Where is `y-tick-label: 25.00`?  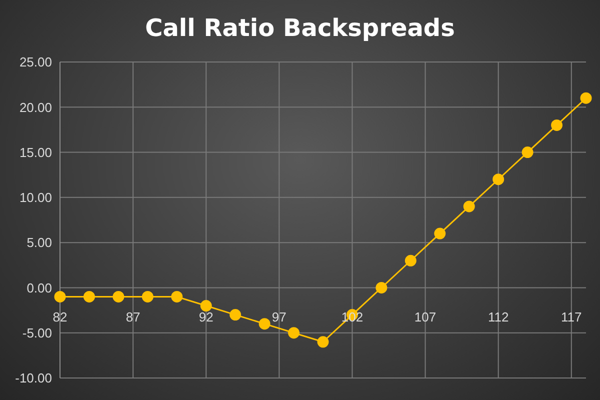 y-tick-label: 25.00 is located at coordinates (35, 62).